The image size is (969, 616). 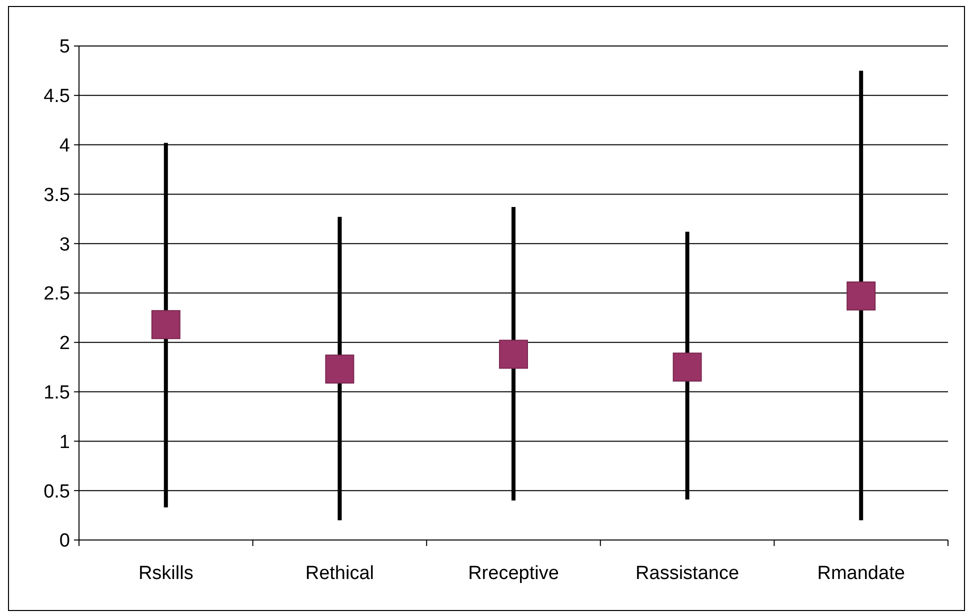 What do you see at coordinates (57, 393) in the screenshot?
I see `y-tick-label: 1.5` at bounding box center [57, 393].